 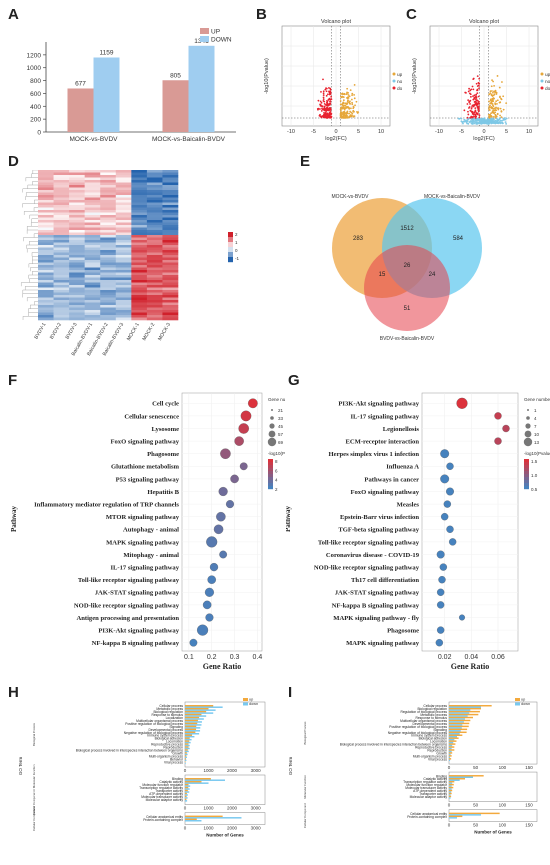 I want to click on x-tick-label: 0, so click(x=483, y=132).